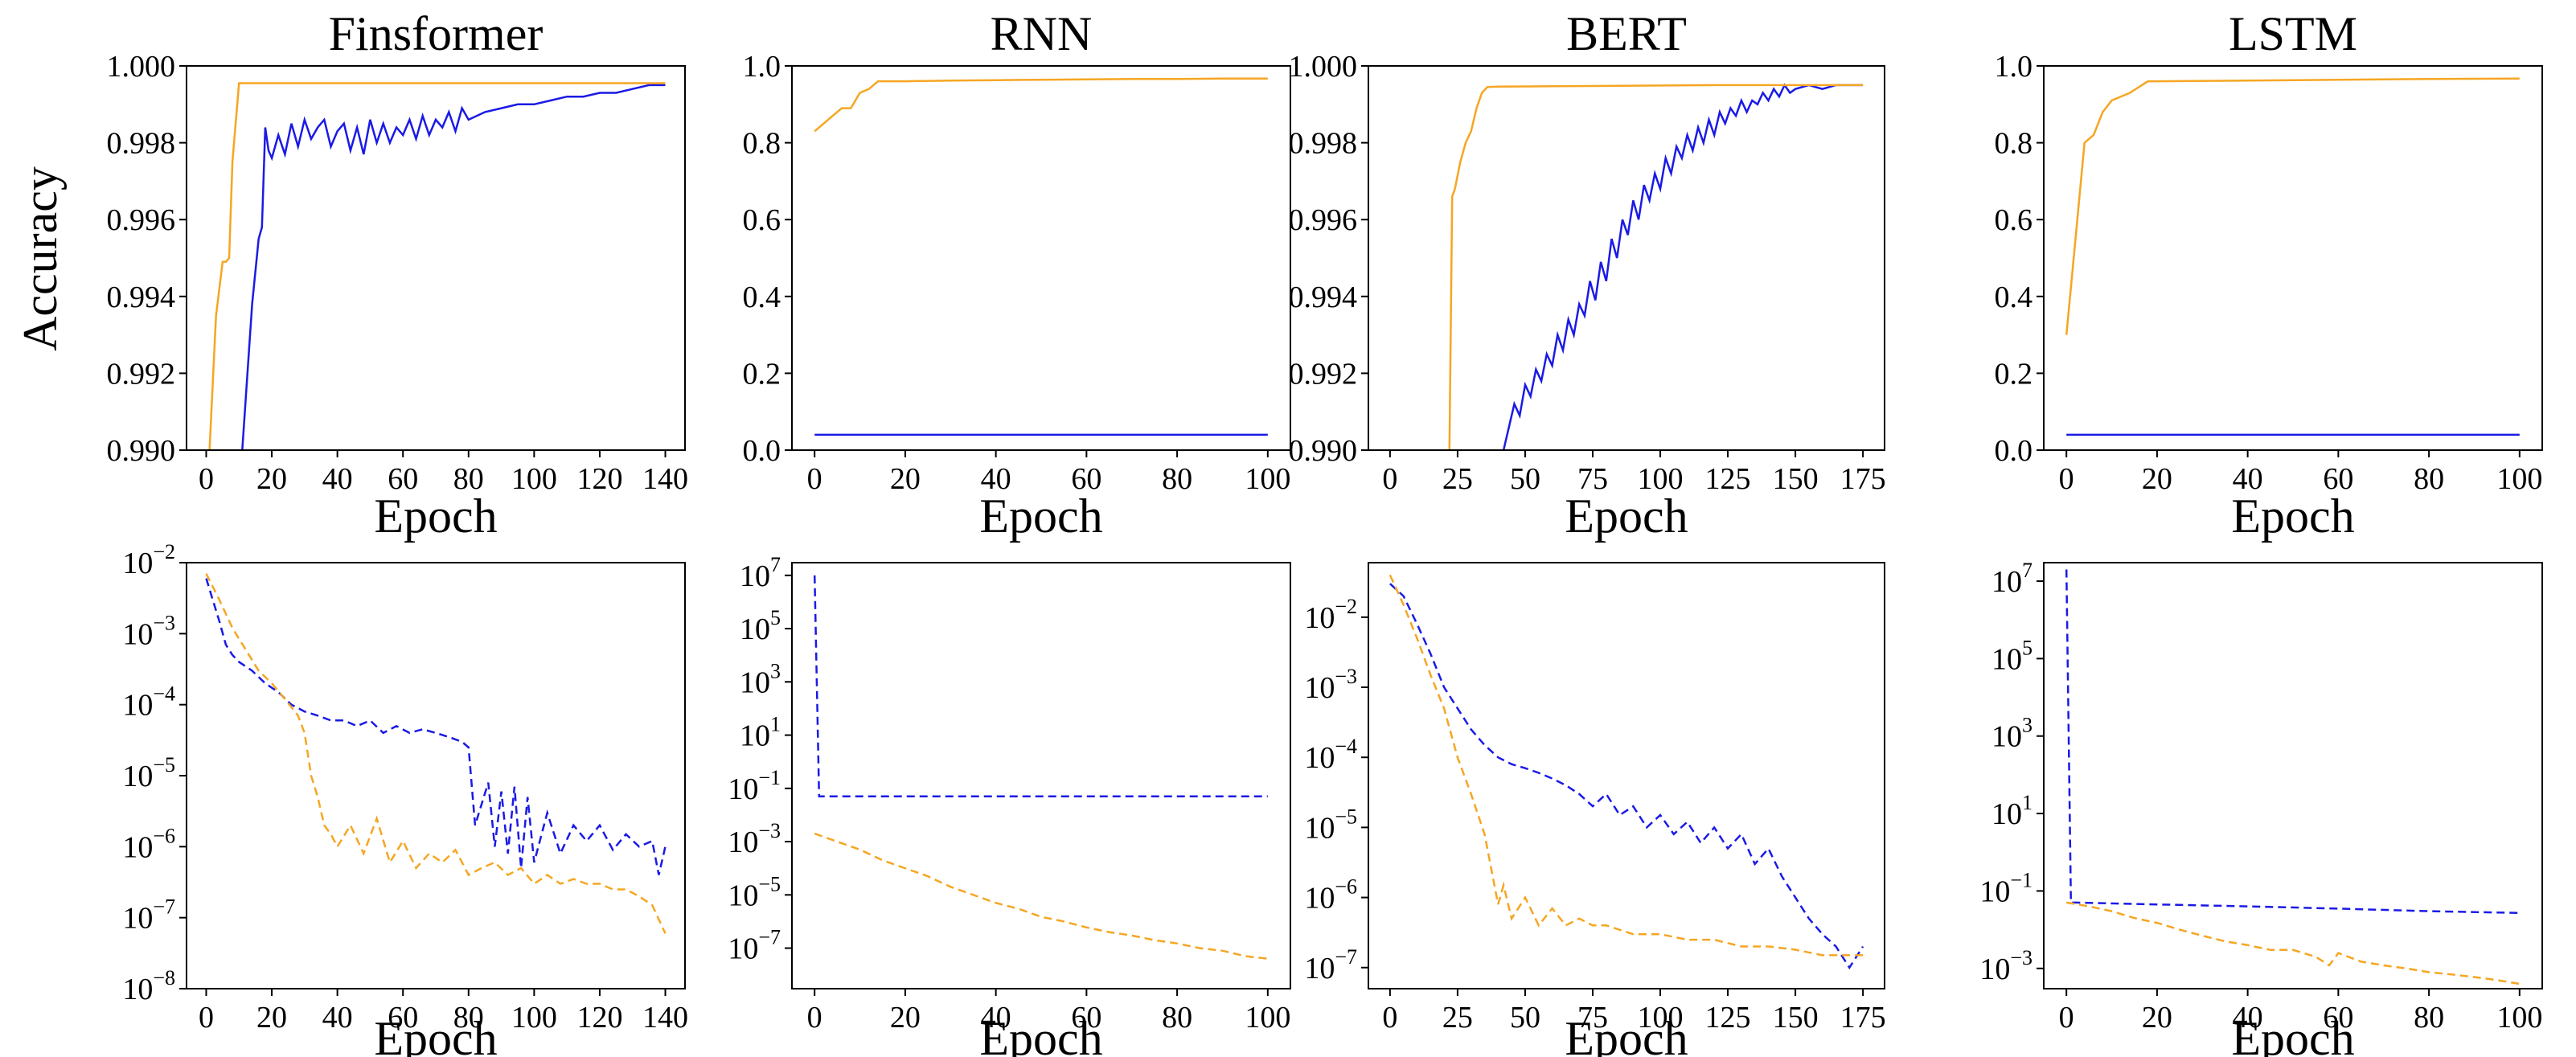 This screenshot has width=2576, height=1057. Describe the element at coordinates (149, 702) in the screenshot. I see `finsformer_loss-ytick-label: 10⁻⁴` at that location.